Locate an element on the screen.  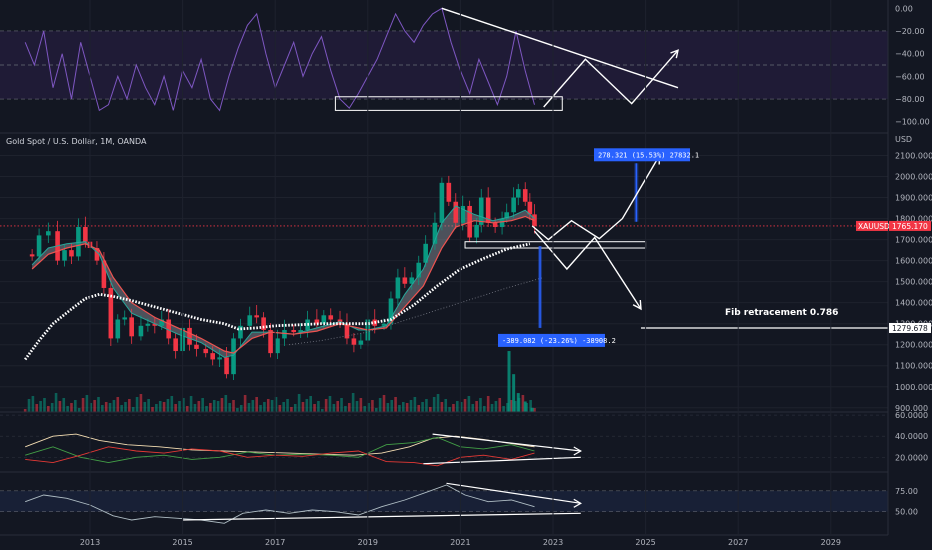
rsi-projection-path is located at coordinates (611, 78).